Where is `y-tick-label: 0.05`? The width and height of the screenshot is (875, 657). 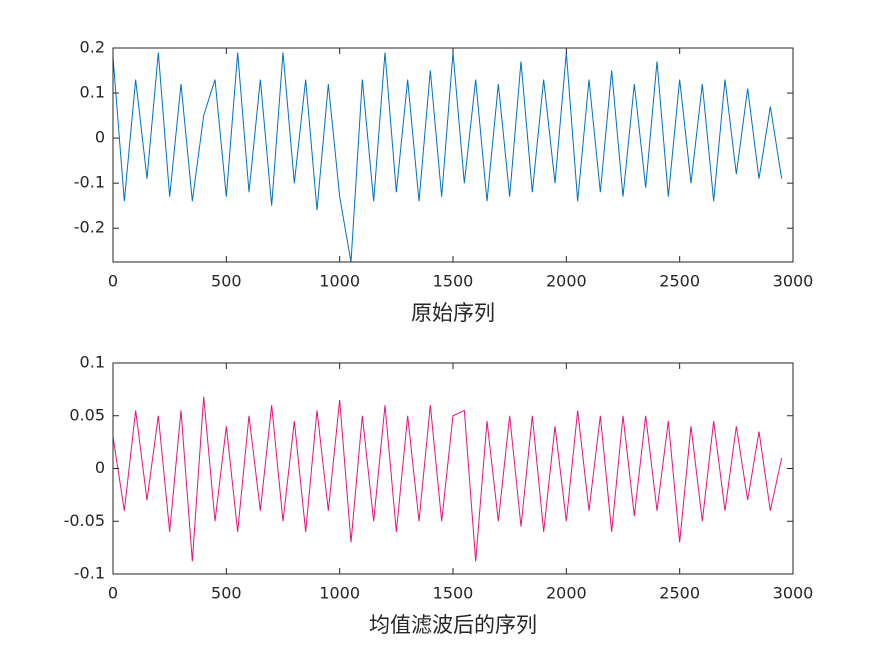 y-tick-label: 0.05 is located at coordinates (87, 414).